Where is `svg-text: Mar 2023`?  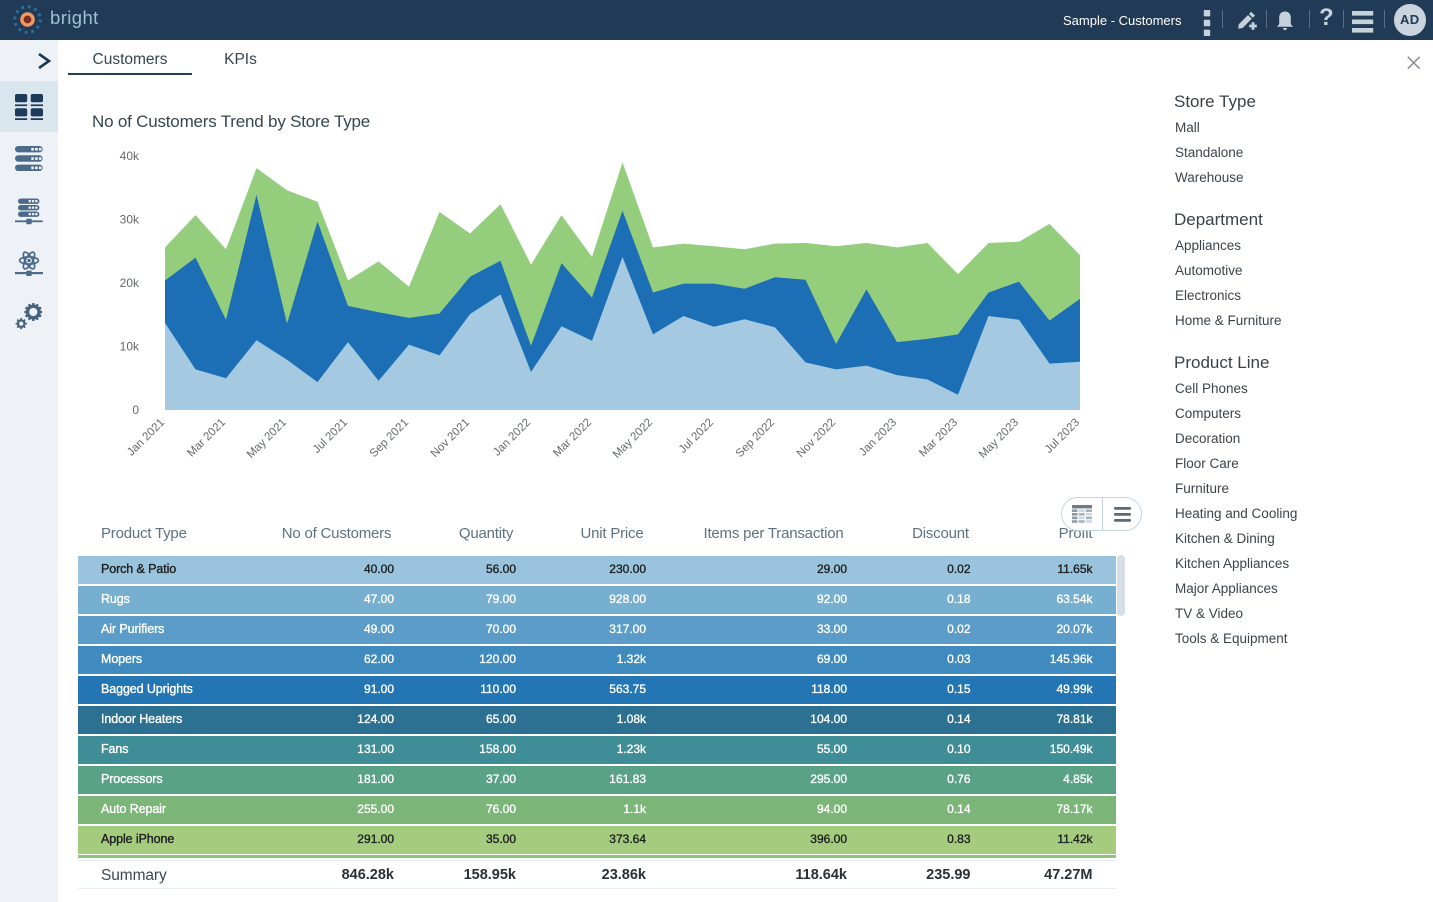 svg-text: Mar 2023 is located at coordinates (938, 438).